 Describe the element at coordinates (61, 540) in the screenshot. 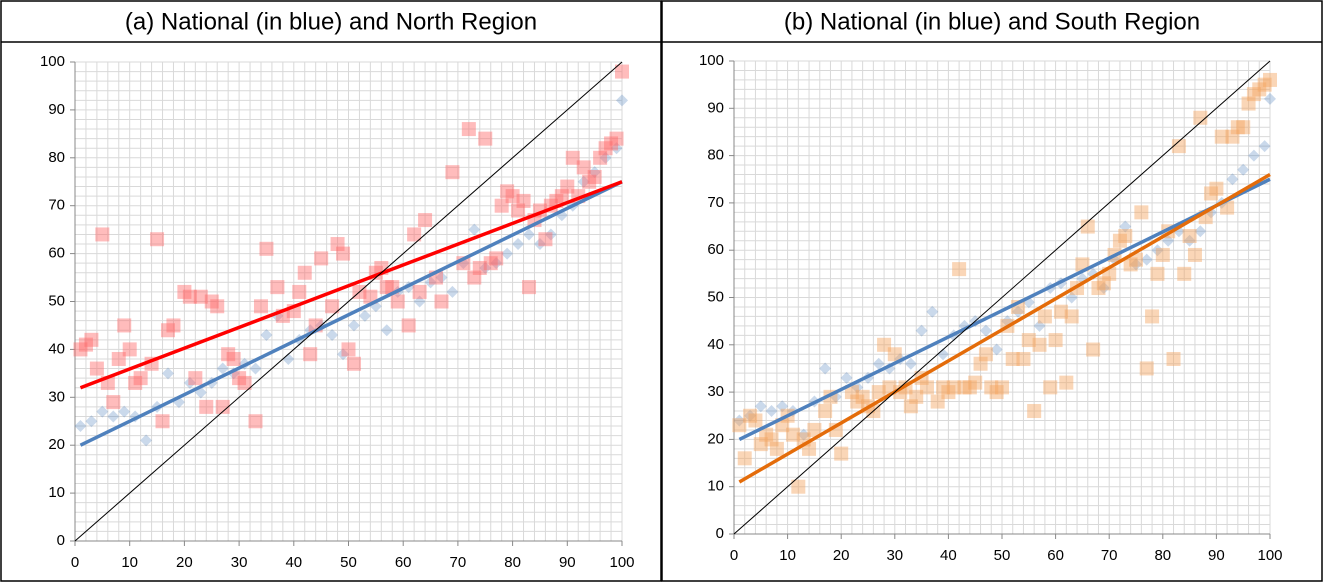

I see `y-tick-label: 0` at that location.